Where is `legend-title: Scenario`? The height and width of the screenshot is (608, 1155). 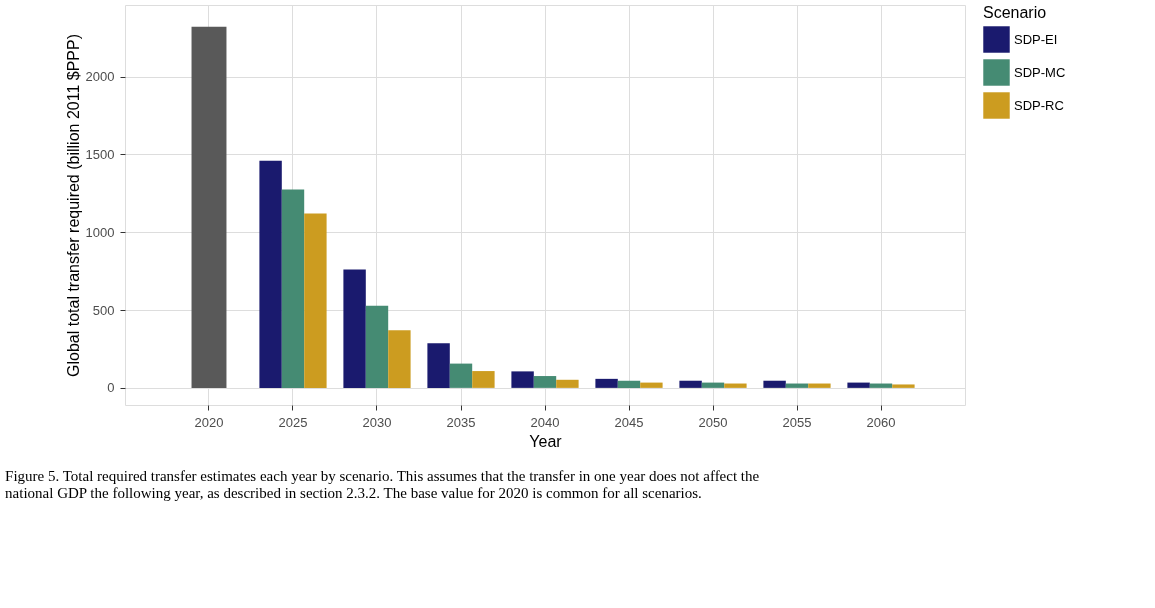
legend-title: Scenario is located at coordinates (1015, 12).